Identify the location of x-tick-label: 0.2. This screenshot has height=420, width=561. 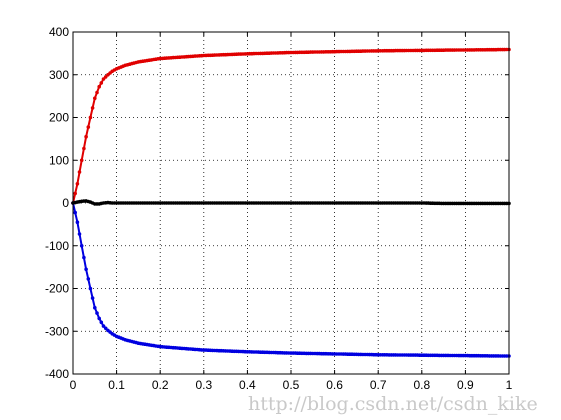
(160, 385).